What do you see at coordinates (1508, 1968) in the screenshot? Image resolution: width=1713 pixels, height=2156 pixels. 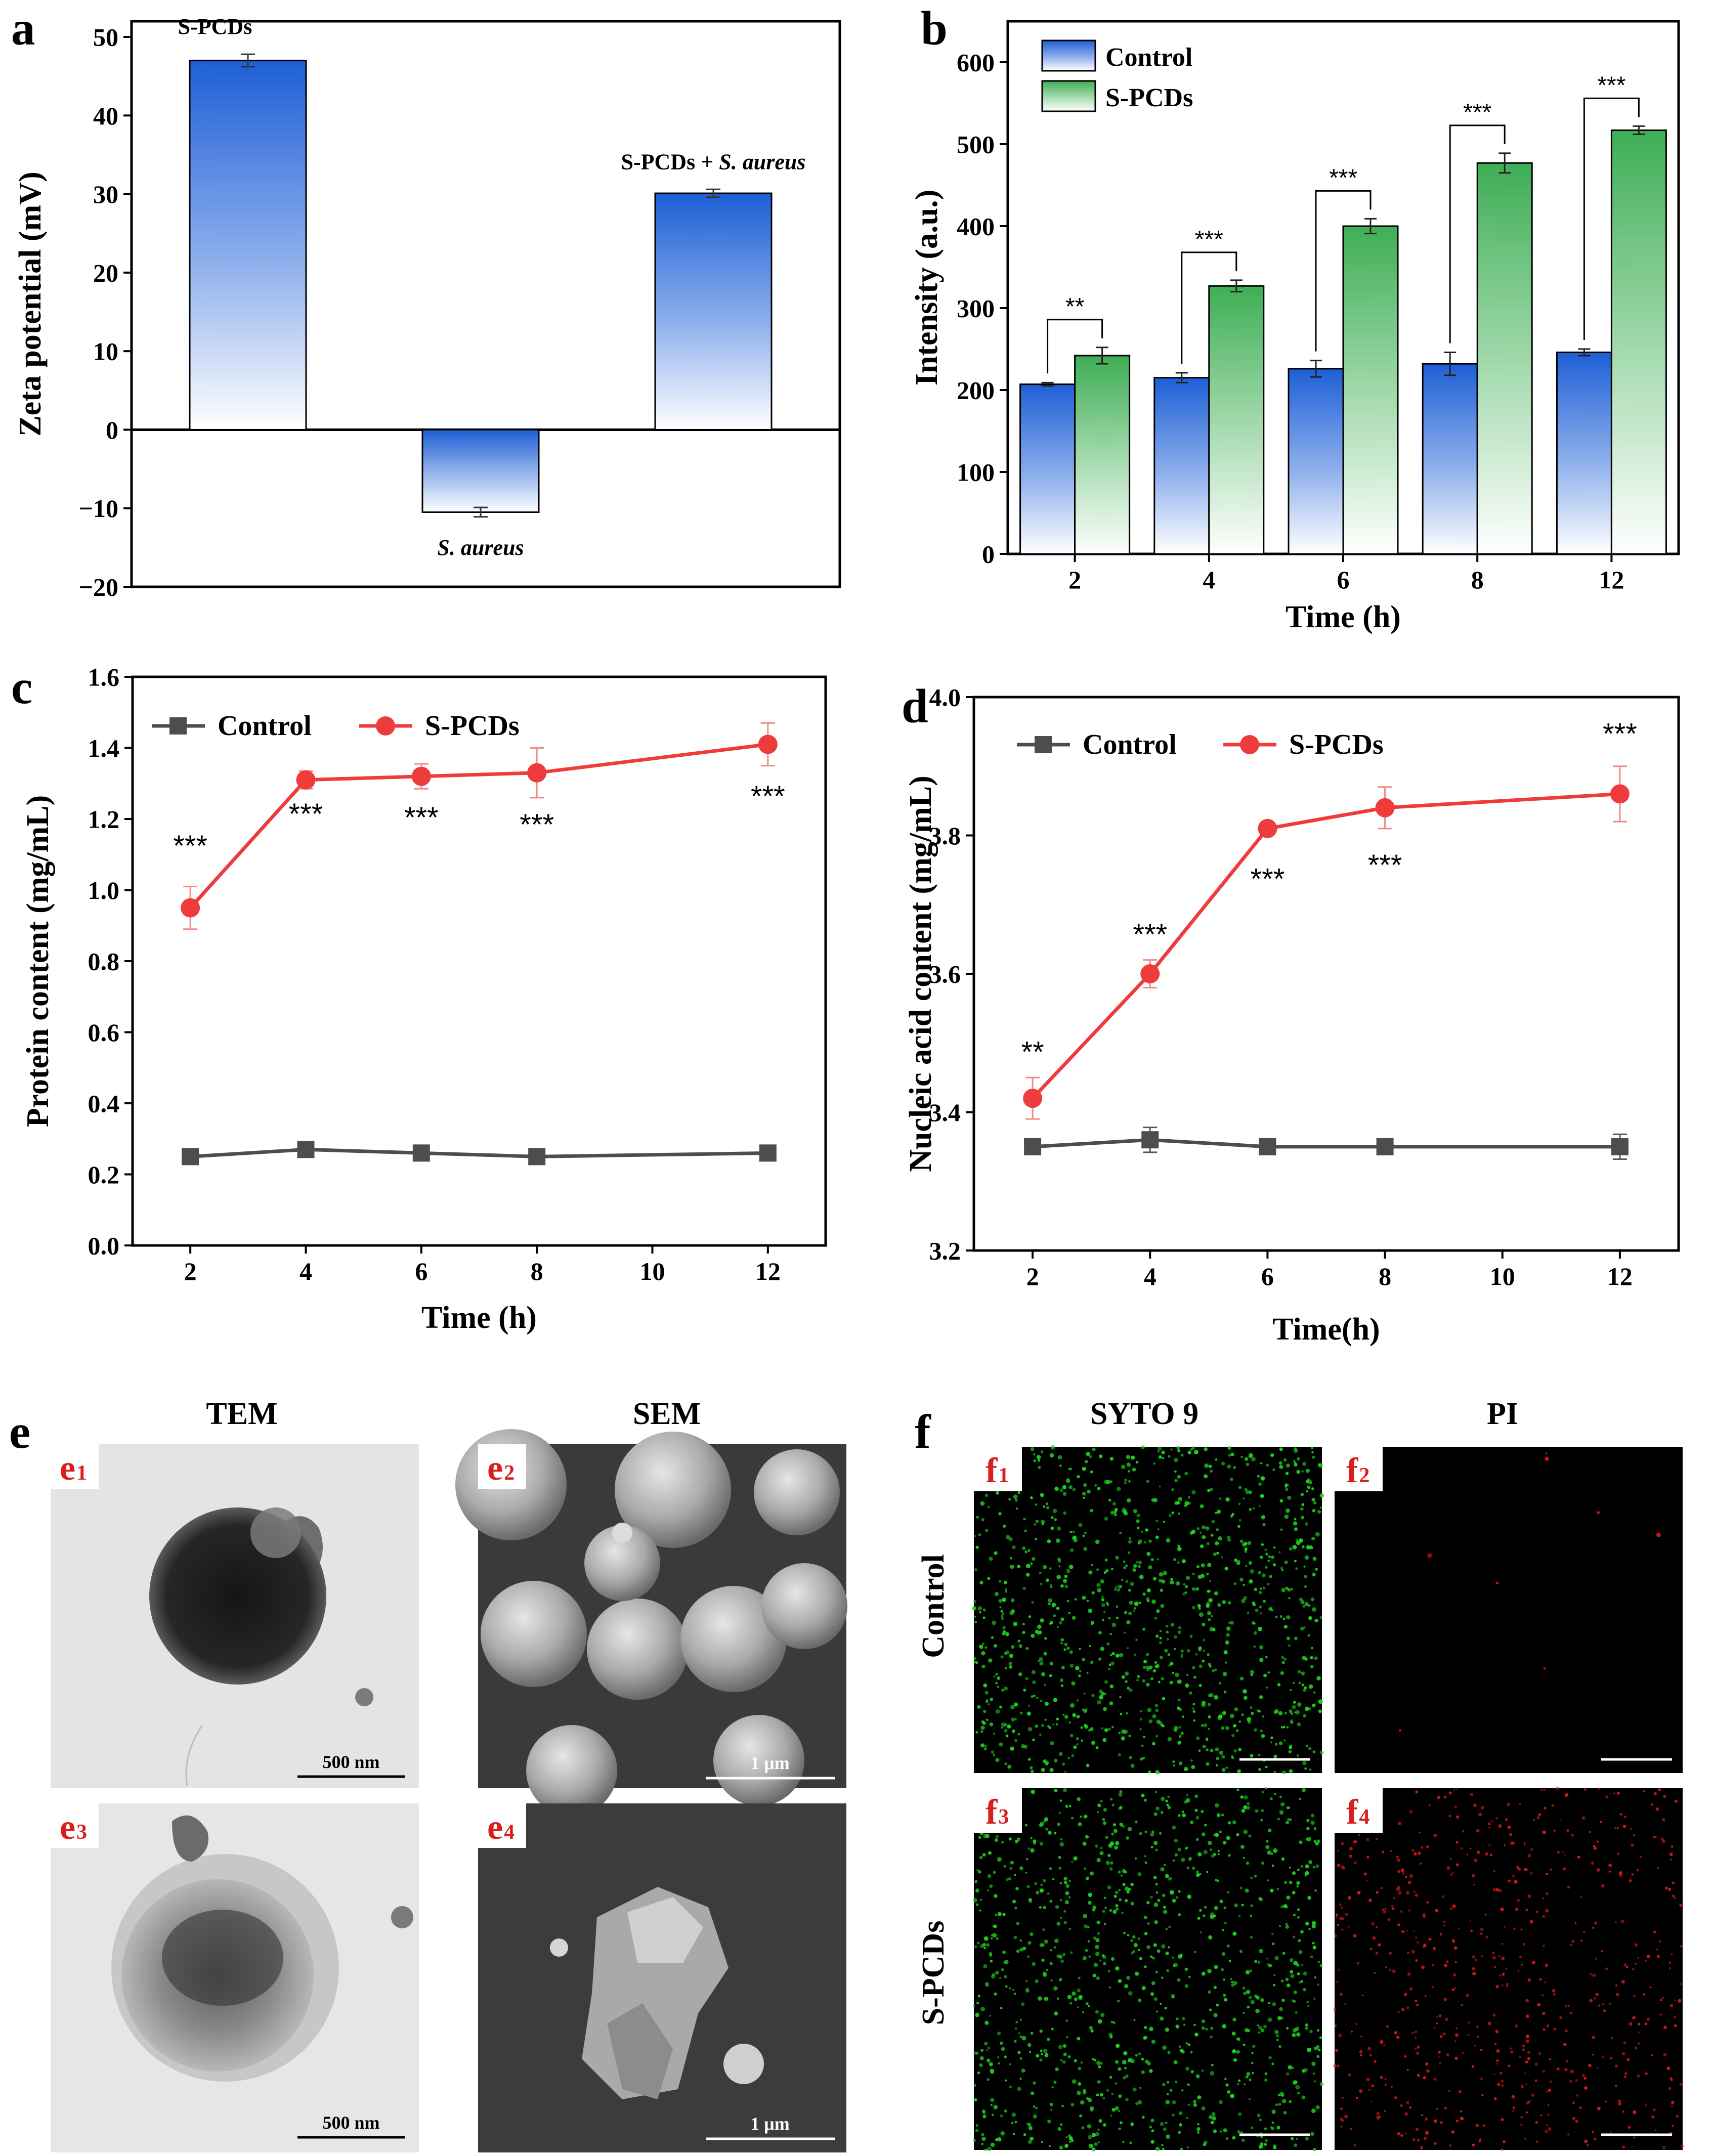 I see `fluor-f4-spcds-pi: f4` at bounding box center [1508, 1968].